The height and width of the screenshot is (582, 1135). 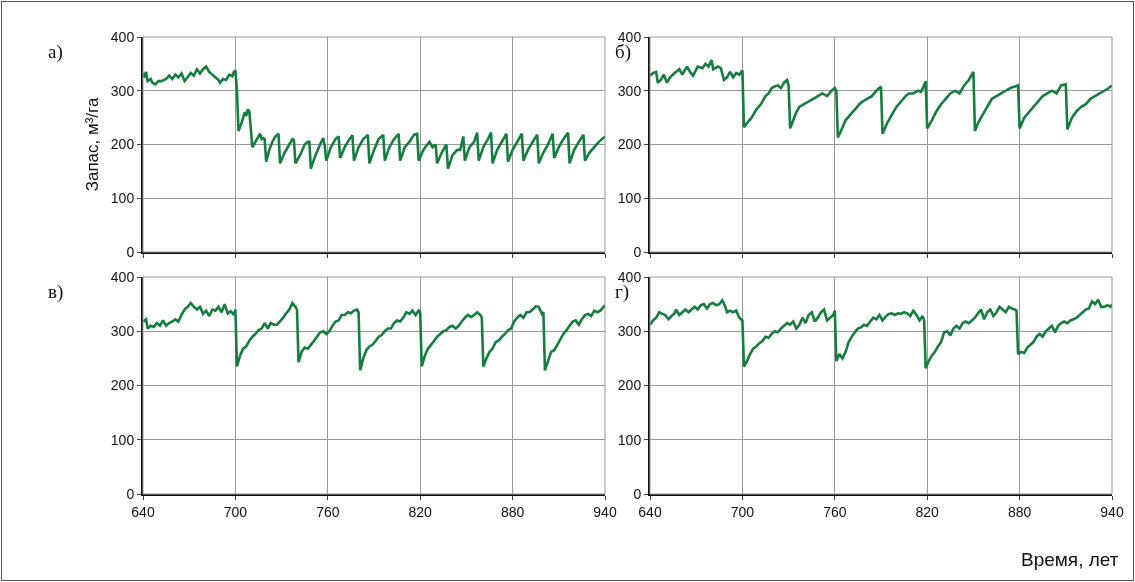 I want to click on chart-title: а), so click(x=55, y=52).